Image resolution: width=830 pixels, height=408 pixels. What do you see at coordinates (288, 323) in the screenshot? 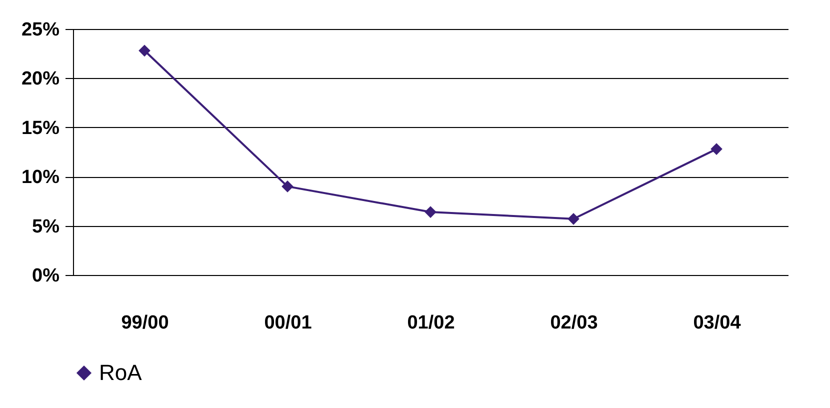
I see `x-tick-label: 00/01` at bounding box center [288, 323].